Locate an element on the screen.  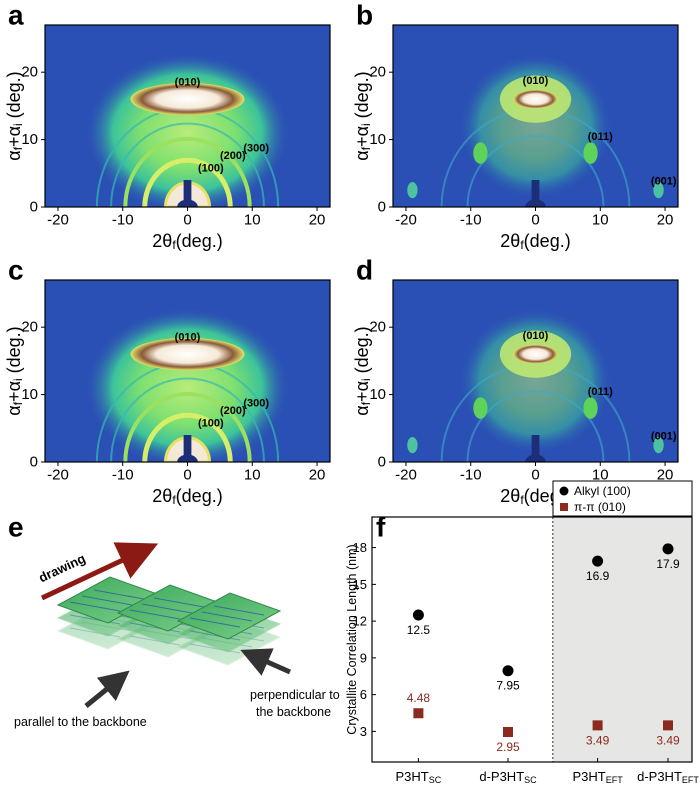
left-caption: parallel to the backbone is located at coordinates (80, 722).